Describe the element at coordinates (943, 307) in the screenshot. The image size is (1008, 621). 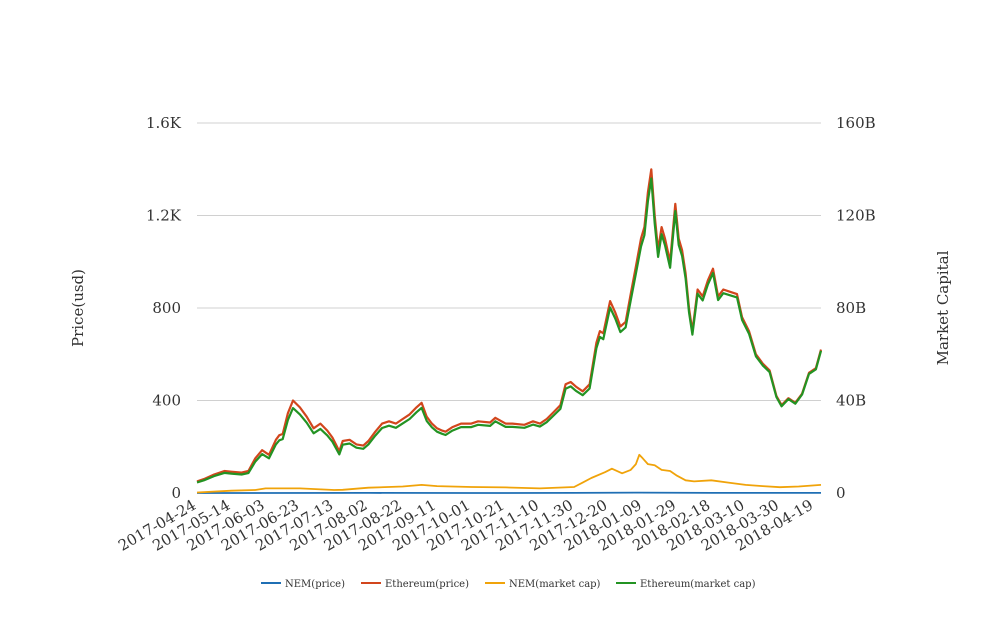
I see `y2-axis-title: Market Capital` at that location.